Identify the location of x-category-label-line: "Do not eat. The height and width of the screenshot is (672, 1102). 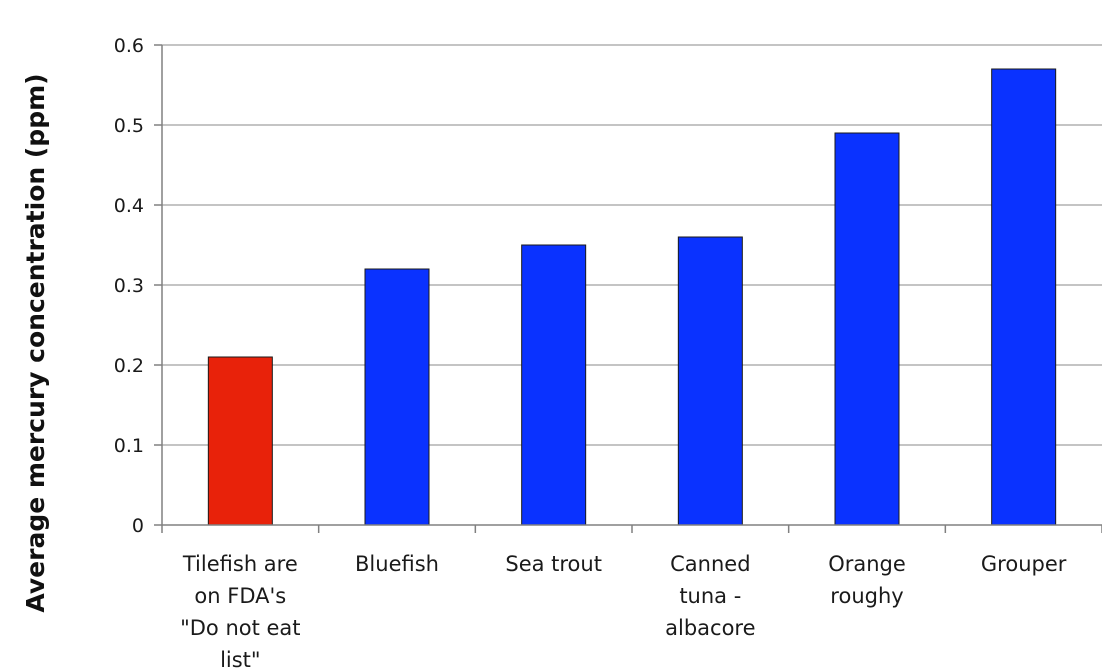
(240, 628).